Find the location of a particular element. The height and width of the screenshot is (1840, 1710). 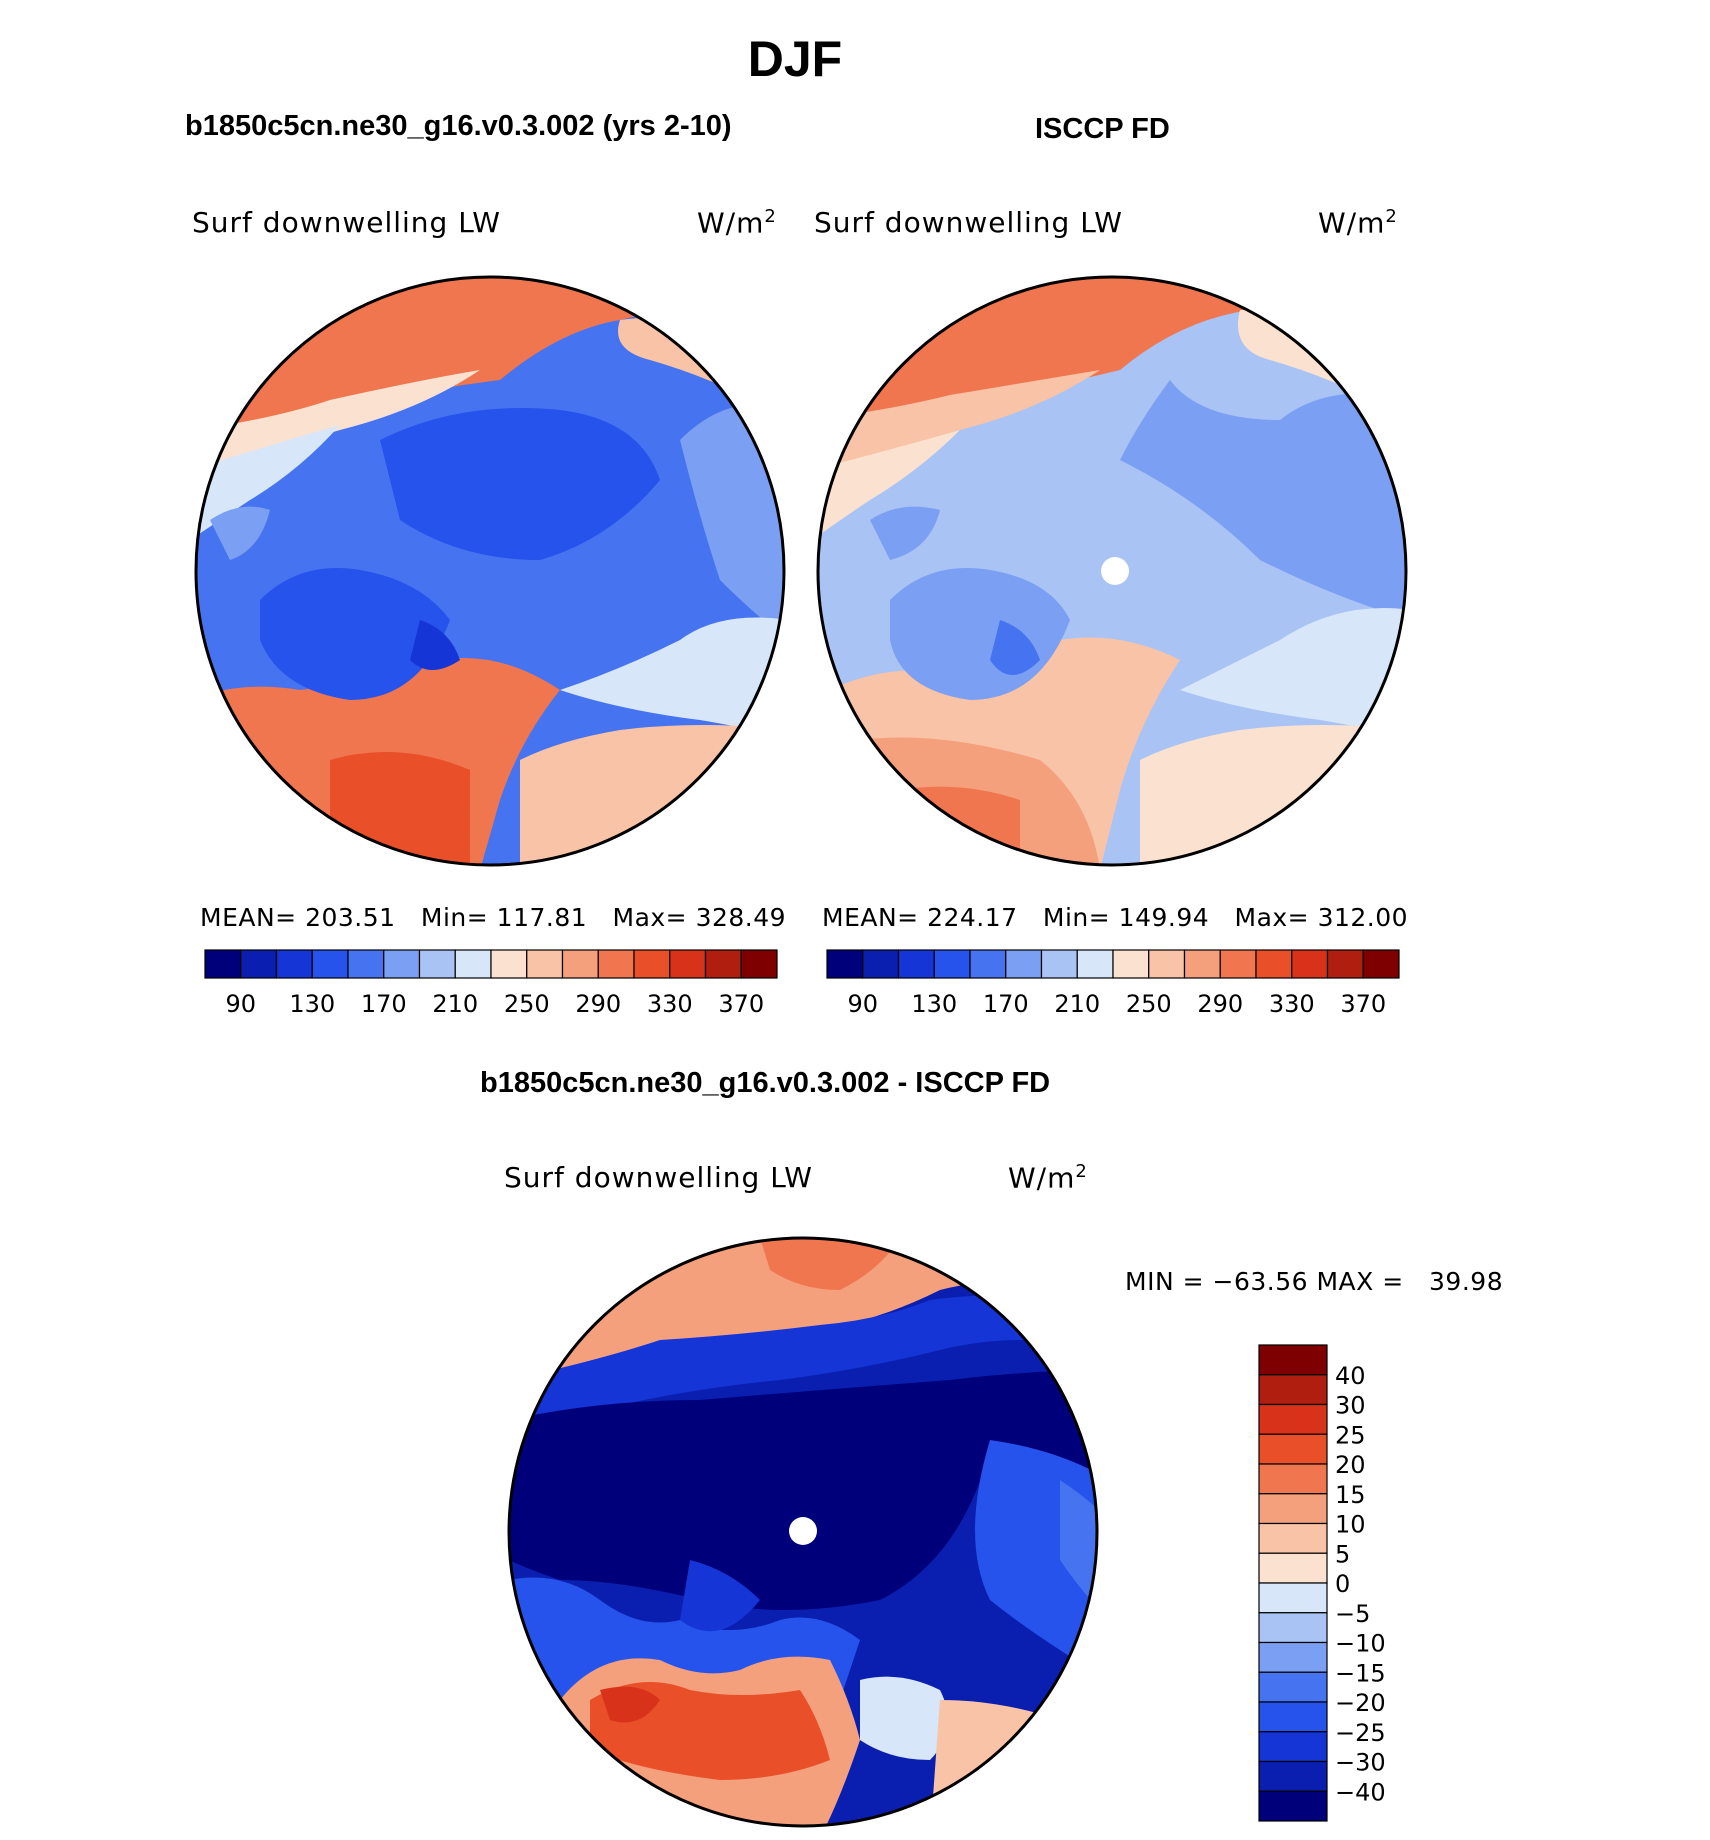

colorbar-tick-label: 5 is located at coordinates (1342, 1554).